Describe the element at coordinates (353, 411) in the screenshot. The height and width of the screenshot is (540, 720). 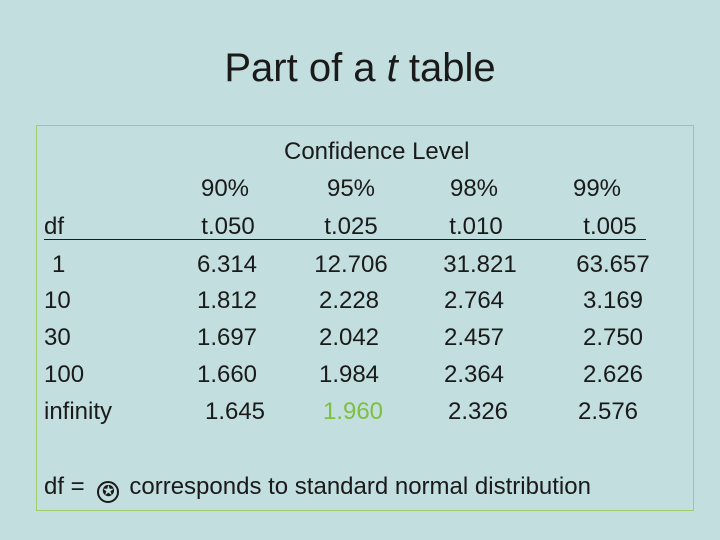
I see `t-value-highlighted: 1.960` at that location.